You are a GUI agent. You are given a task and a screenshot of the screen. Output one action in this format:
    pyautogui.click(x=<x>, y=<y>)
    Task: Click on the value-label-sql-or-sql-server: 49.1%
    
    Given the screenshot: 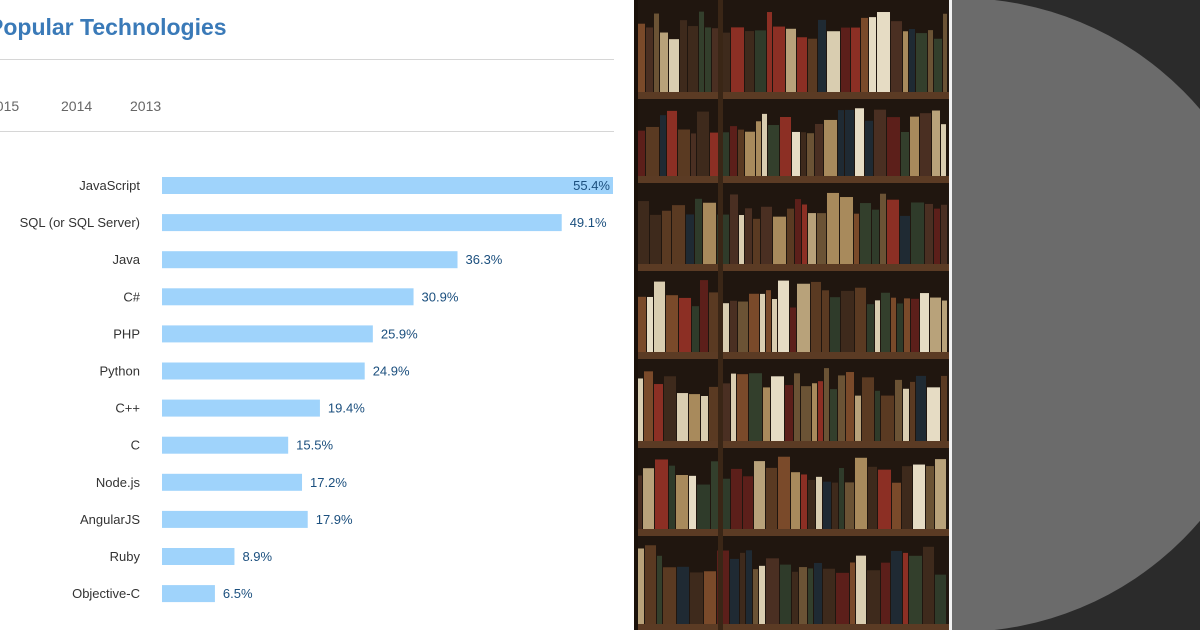 What is the action you would take?
    pyautogui.click(x=588, y=222)
    